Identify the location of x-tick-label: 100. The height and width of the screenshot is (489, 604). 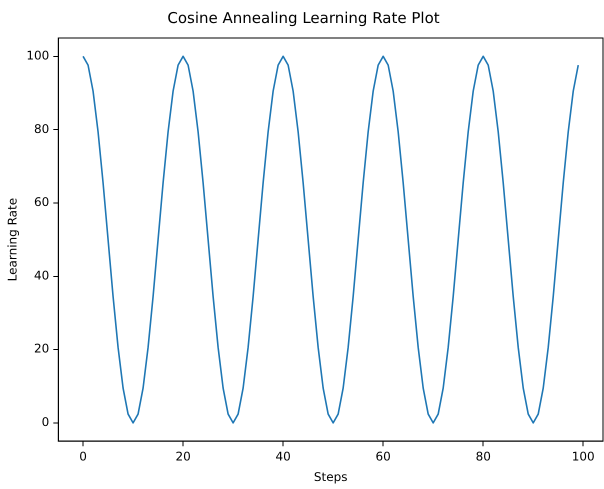
(583, 457).